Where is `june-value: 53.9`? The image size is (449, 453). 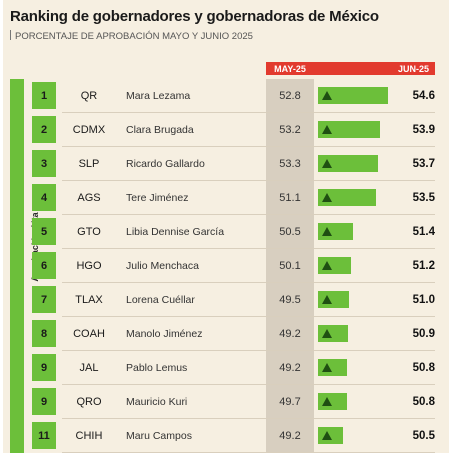 june-value: 53.9 is located at coordinates (423, 130).